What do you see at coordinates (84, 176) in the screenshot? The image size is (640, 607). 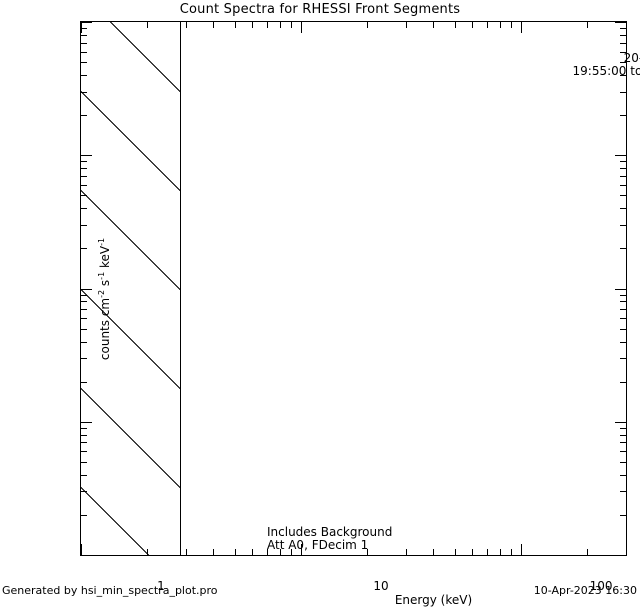 I see `y-tick-0.7000000000000001` at bounding box center [84, 176].